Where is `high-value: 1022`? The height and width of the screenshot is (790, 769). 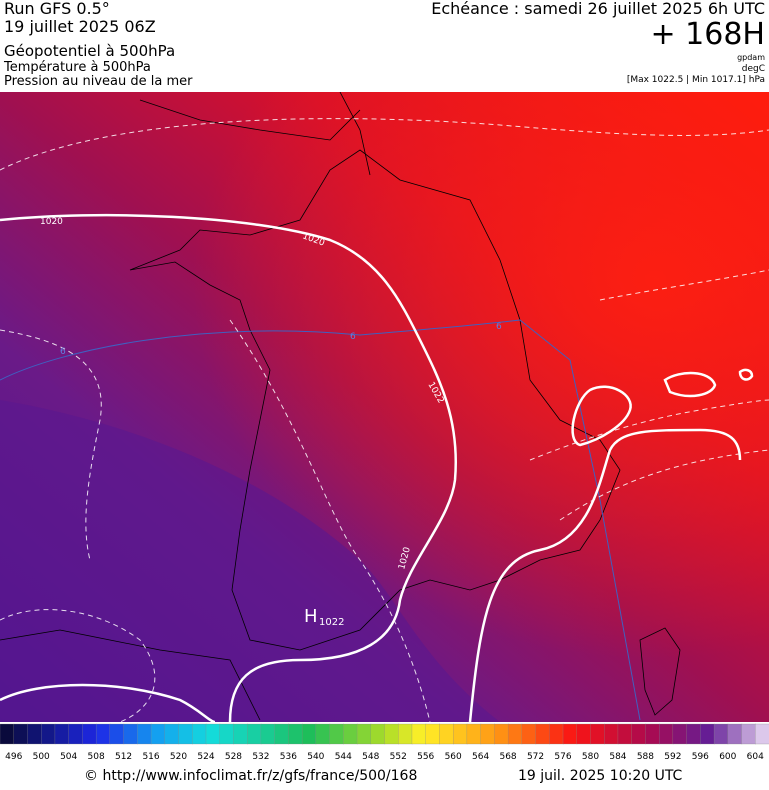 high-value: 1022 is located at coordinates (331, 622).